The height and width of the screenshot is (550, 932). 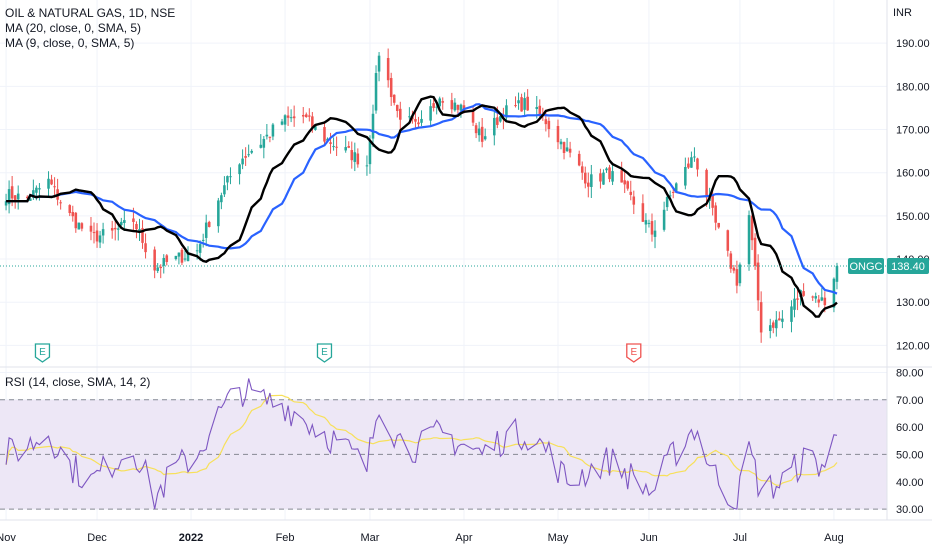 I want to click on rsi-legend: RSI (14, close, SMA, 14, 2), so click(x=77, y=382).